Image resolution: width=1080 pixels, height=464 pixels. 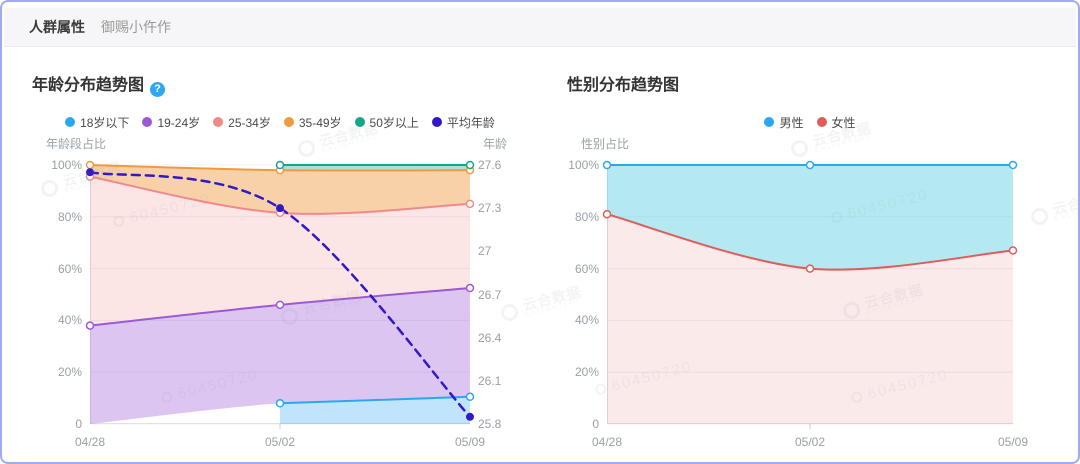 I want to click on legend-item: 19-24岁, so click(x=171, y=122).